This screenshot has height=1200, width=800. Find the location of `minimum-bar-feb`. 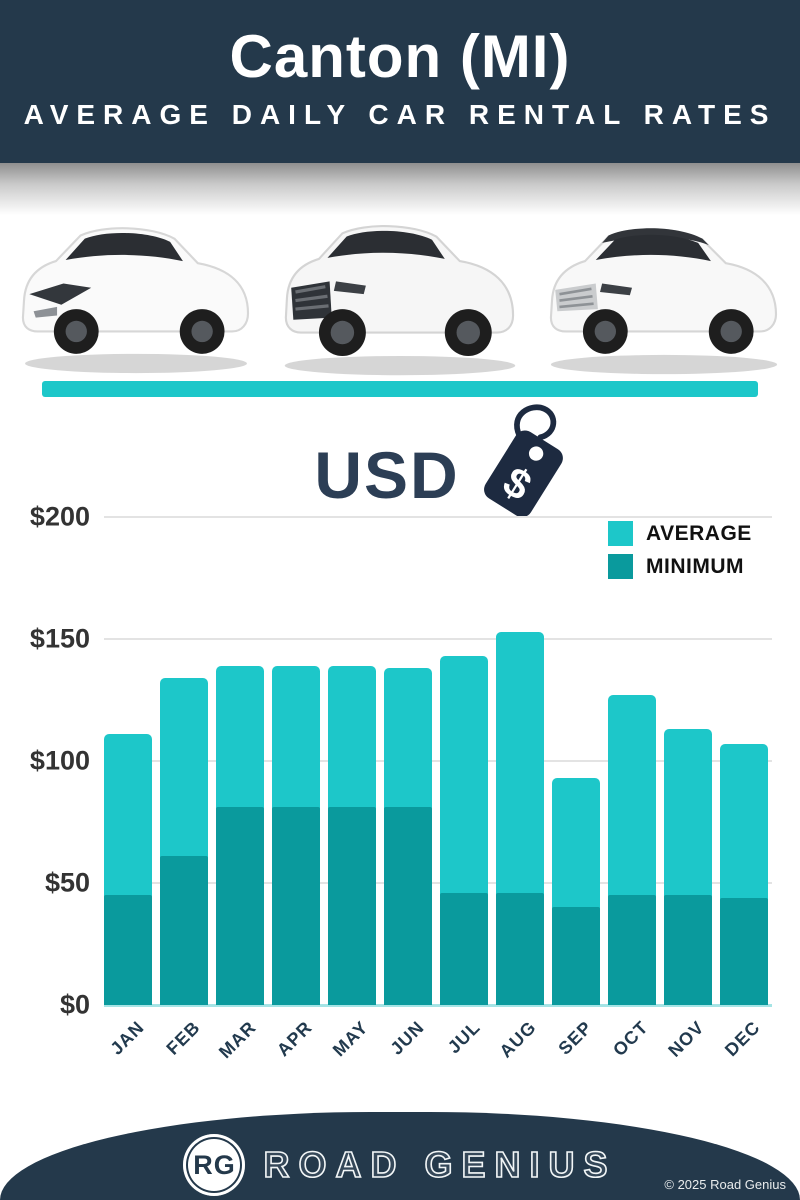

minimum-bar-feb is located at coordinates (184, 930).